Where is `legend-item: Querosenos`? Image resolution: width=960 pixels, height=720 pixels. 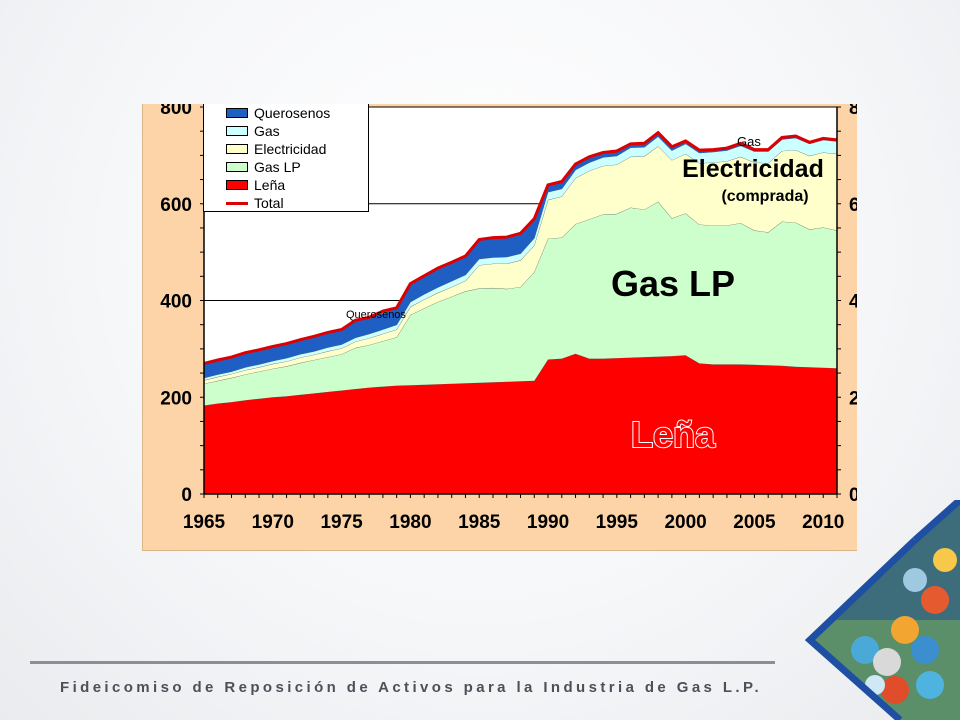 legend-item: Querosenos is located at coordinates (278, 113).